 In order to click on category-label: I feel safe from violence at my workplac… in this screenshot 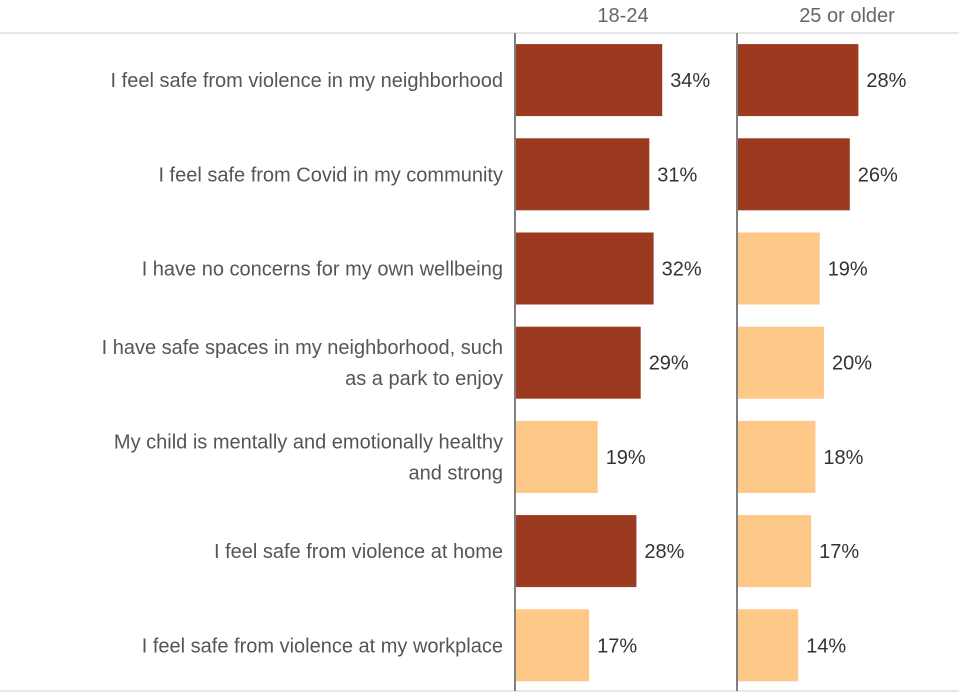, I will do `click(322, 646)`.